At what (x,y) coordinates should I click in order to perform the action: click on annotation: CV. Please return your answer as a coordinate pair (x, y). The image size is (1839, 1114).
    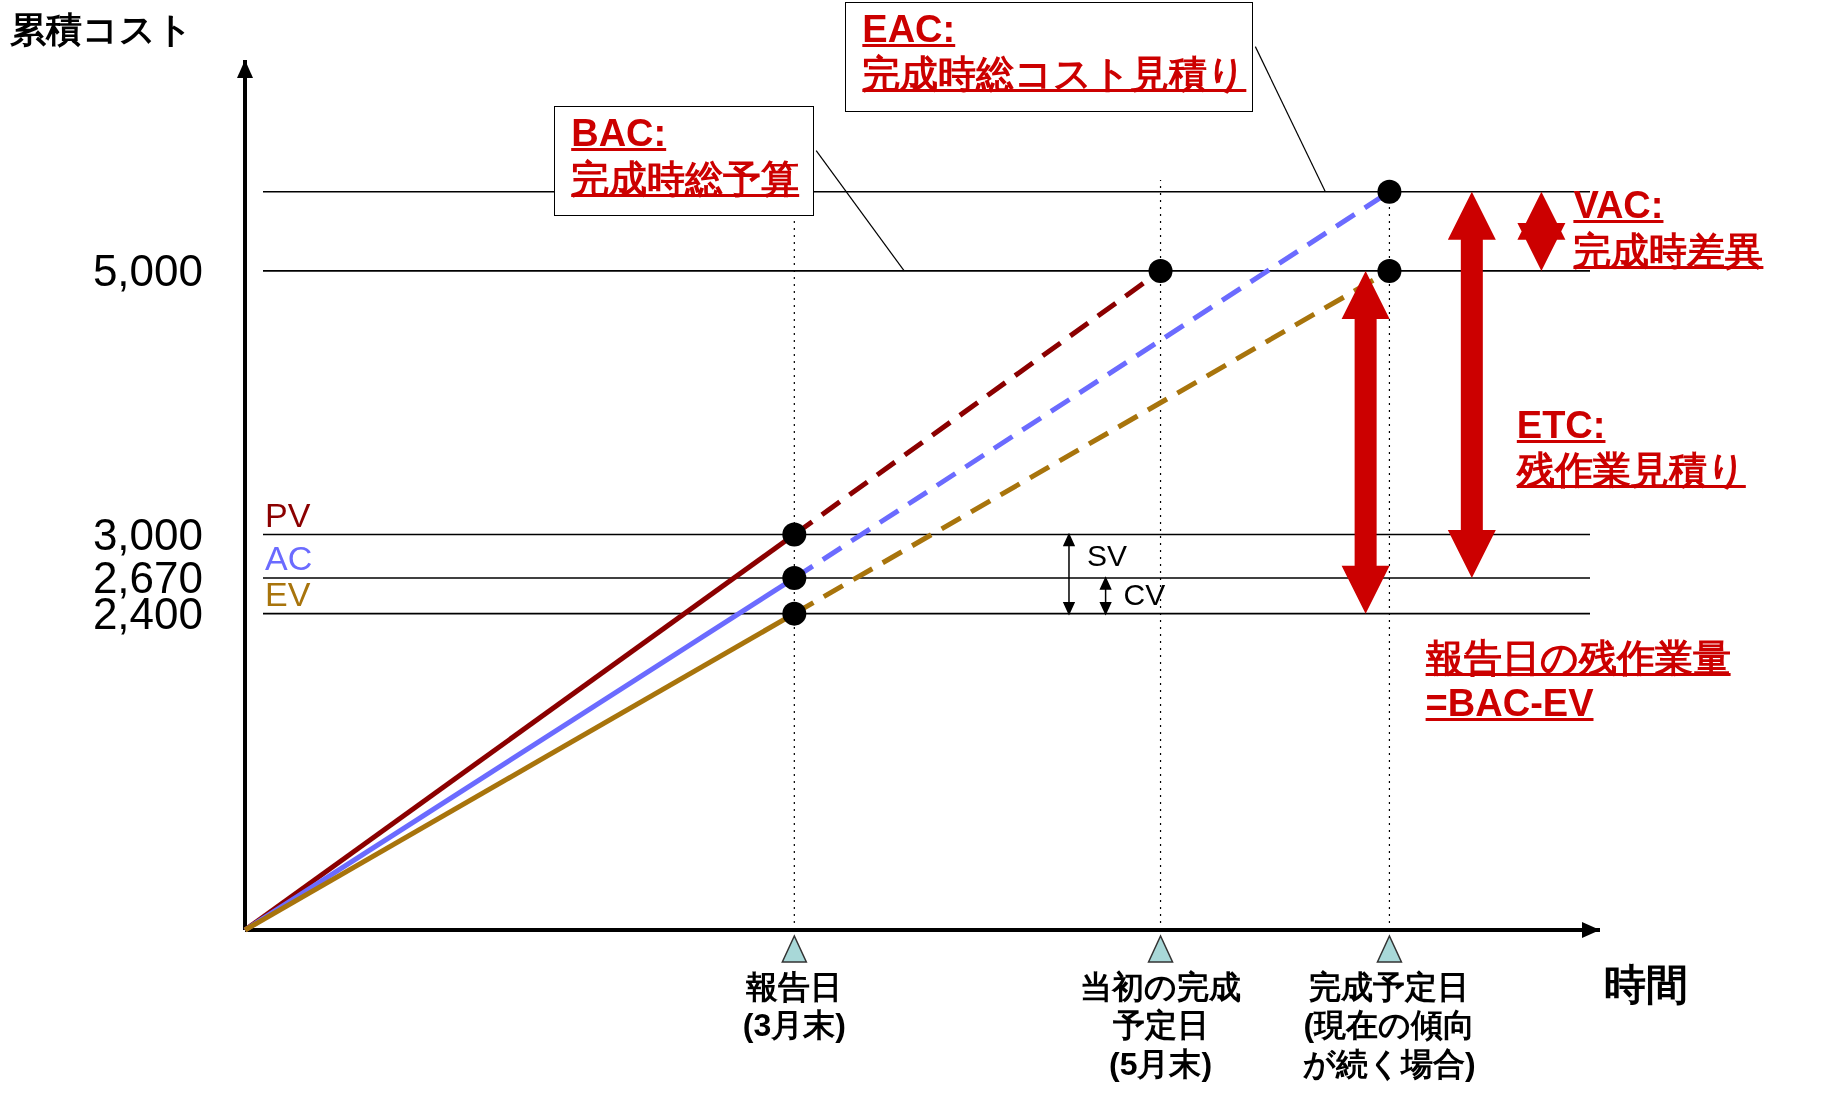
    Looking at the image, I should click on (1144, 595).